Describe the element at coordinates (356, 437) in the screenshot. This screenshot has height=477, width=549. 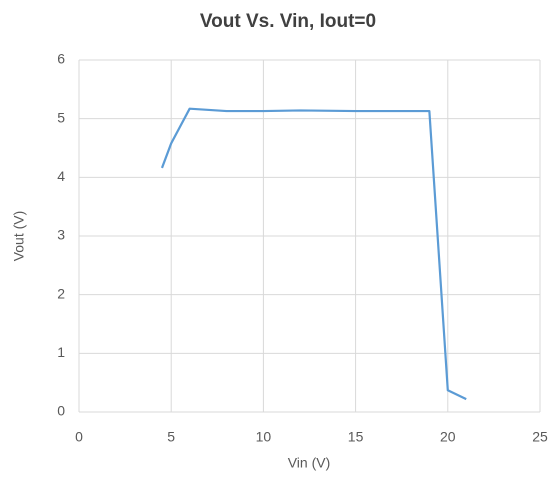
I see `x-tick-label: 15` at that location.